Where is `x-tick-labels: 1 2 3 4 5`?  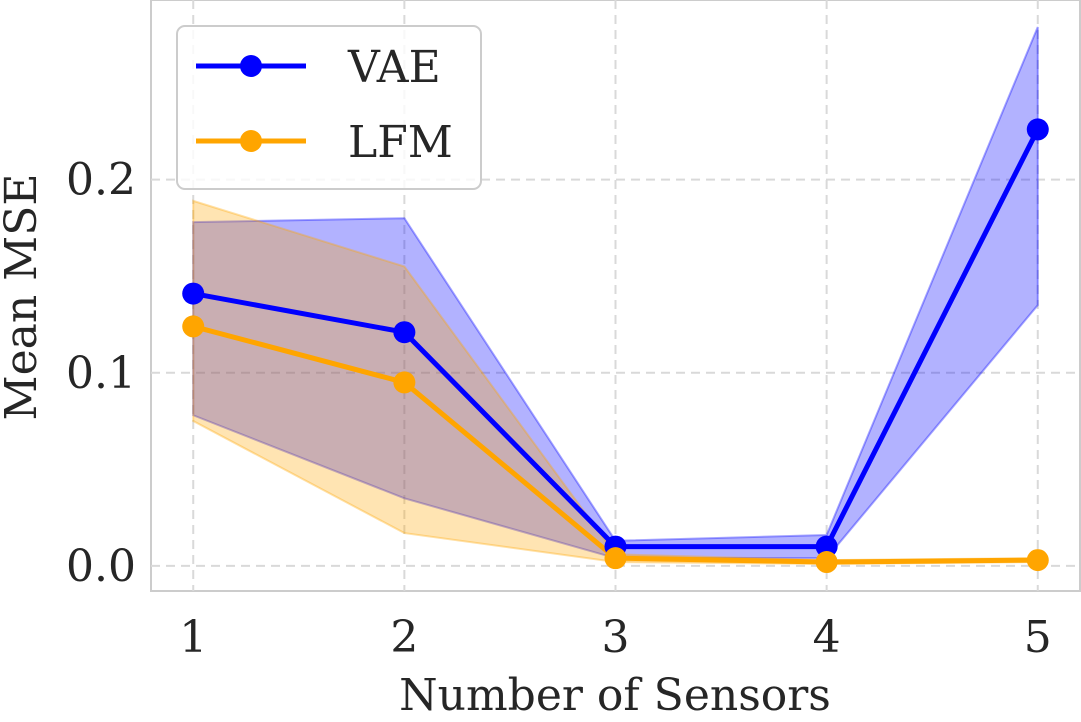
x-tick-labels: 1 2 3 4 5 is located at coordinates (615, 637).